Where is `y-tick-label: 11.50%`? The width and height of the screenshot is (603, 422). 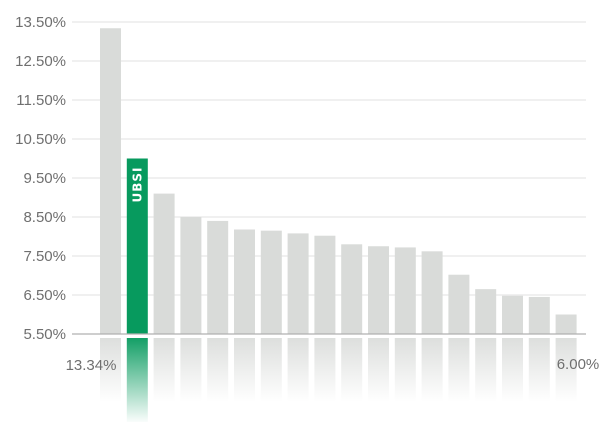
y-tick-label: 11.50% is located at coordinates (41, 100).